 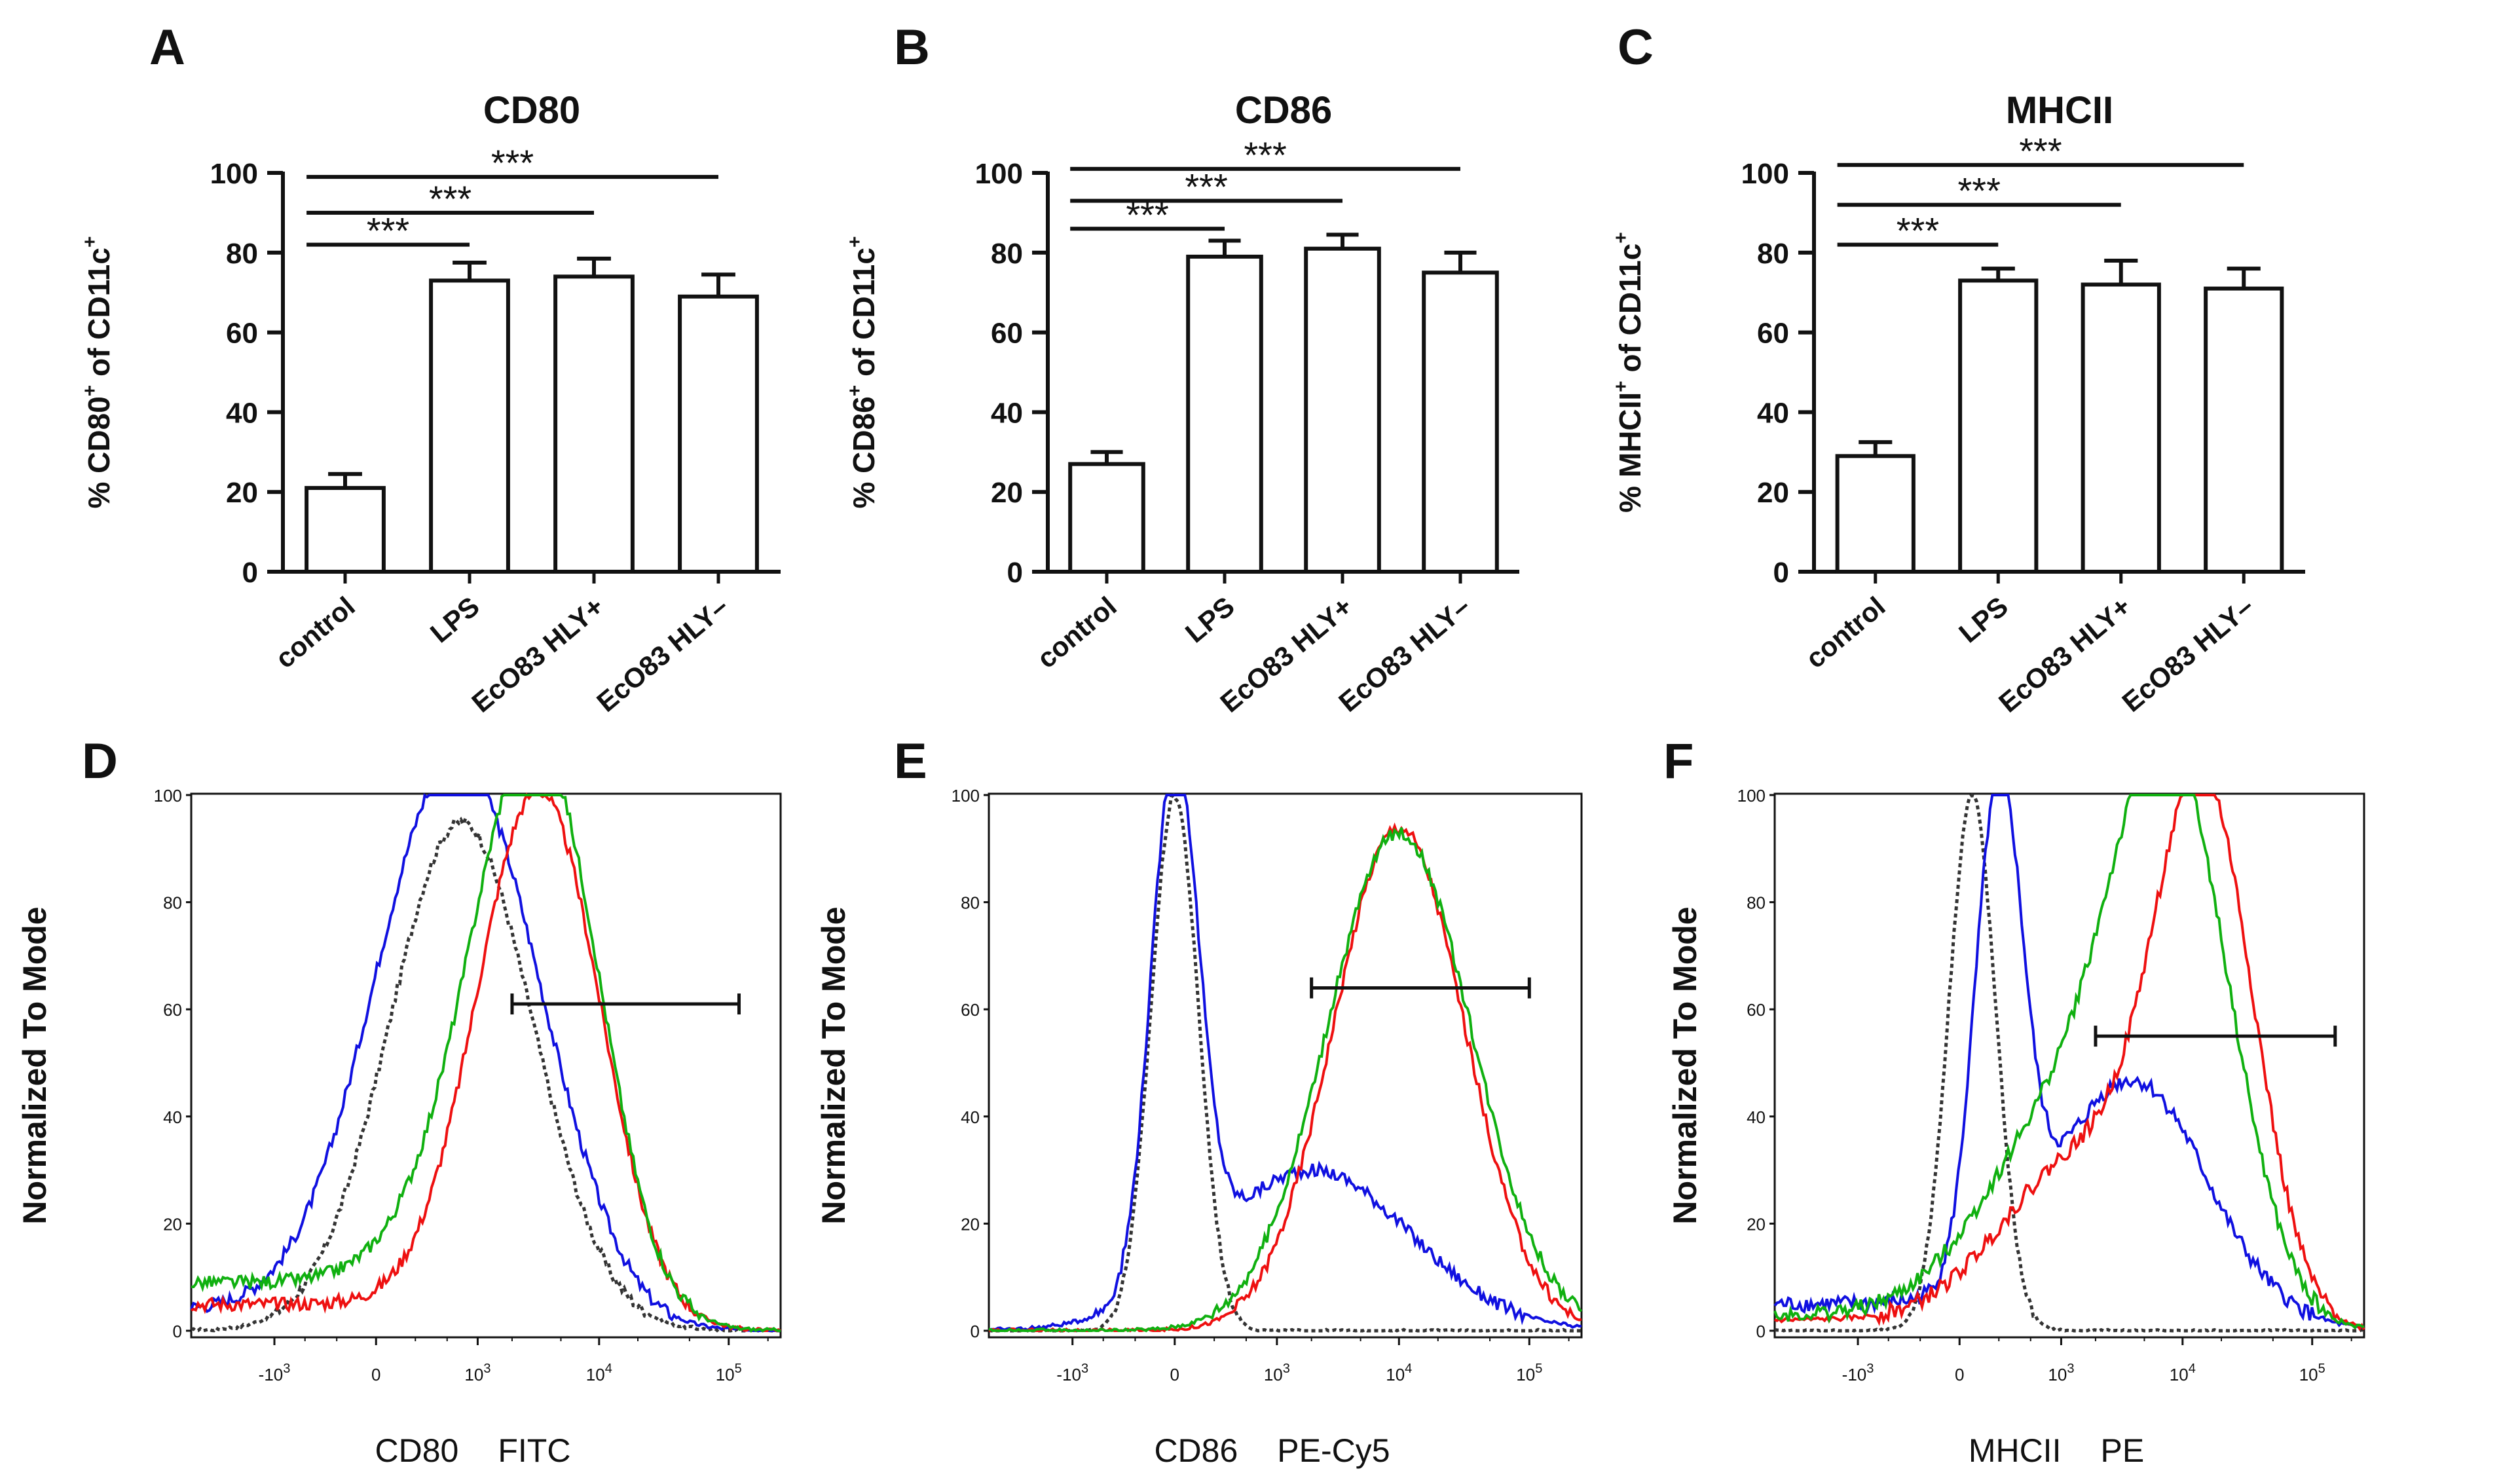 I want to click on x-axis-label: CD80 FITC, so click(x=473, y=1450).